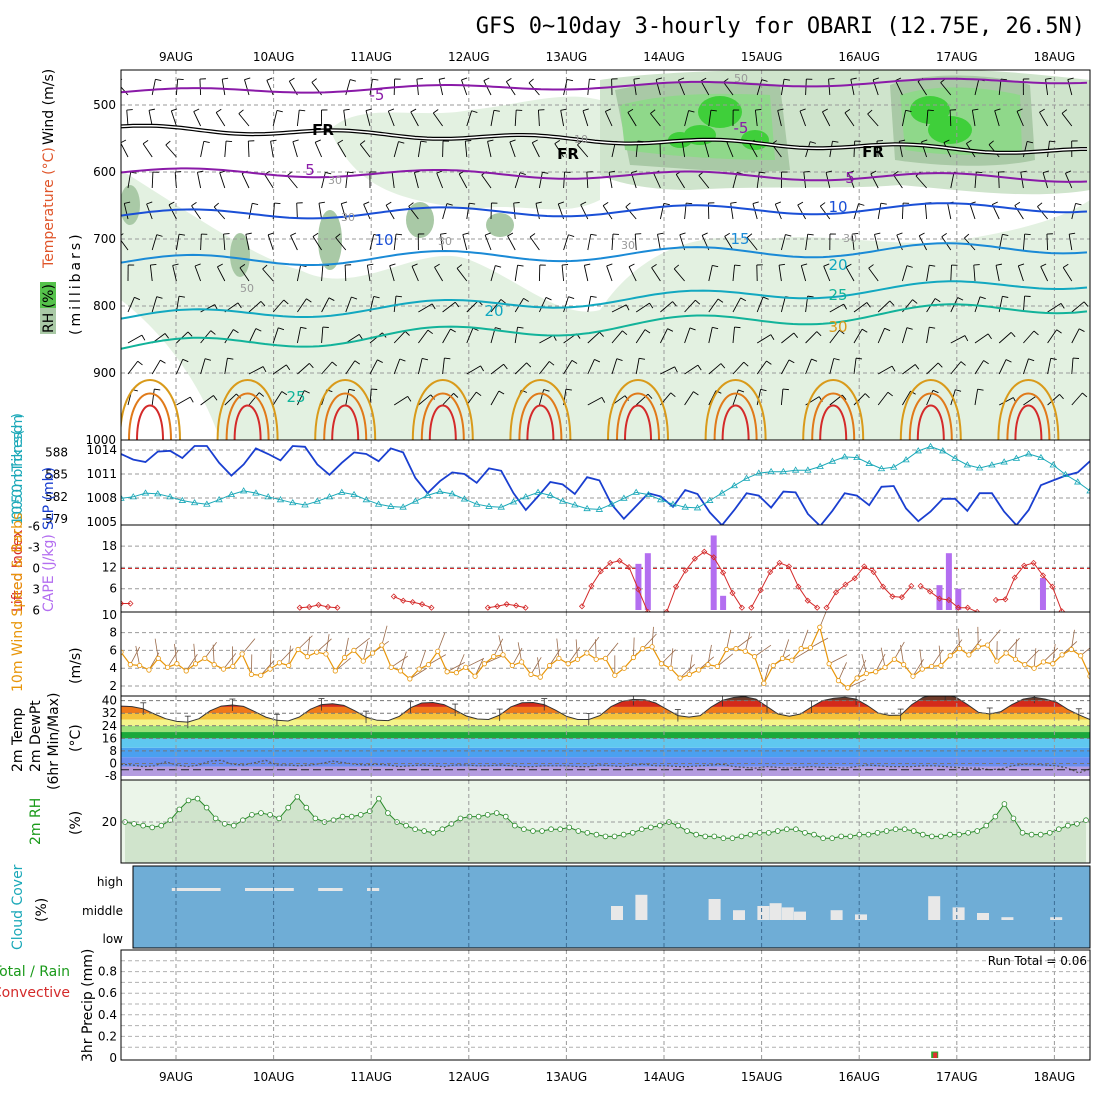 Image resolution: width=1100 pixels, height=1100 pixels. What do you see at coordinates (107, 993) in the screenshot?
I see `precip-tick: 0.6` at bounding box center [107, 993].